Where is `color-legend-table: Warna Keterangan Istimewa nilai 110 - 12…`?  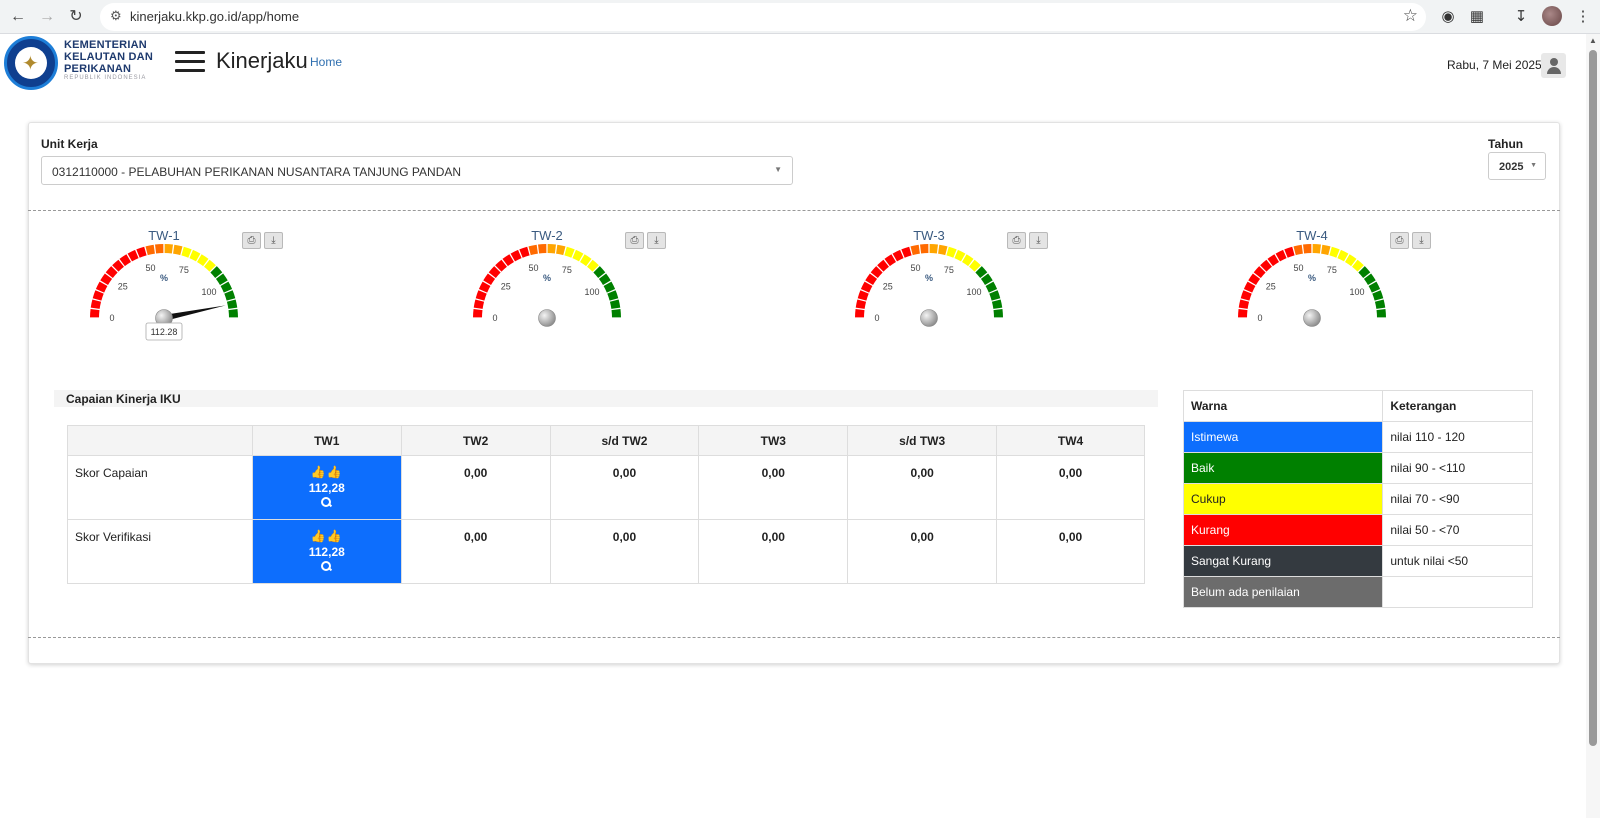
color-legend-table: Warna Keterangan Istimewa nilai 110 - 12… is located at coordinates (1357, 499).